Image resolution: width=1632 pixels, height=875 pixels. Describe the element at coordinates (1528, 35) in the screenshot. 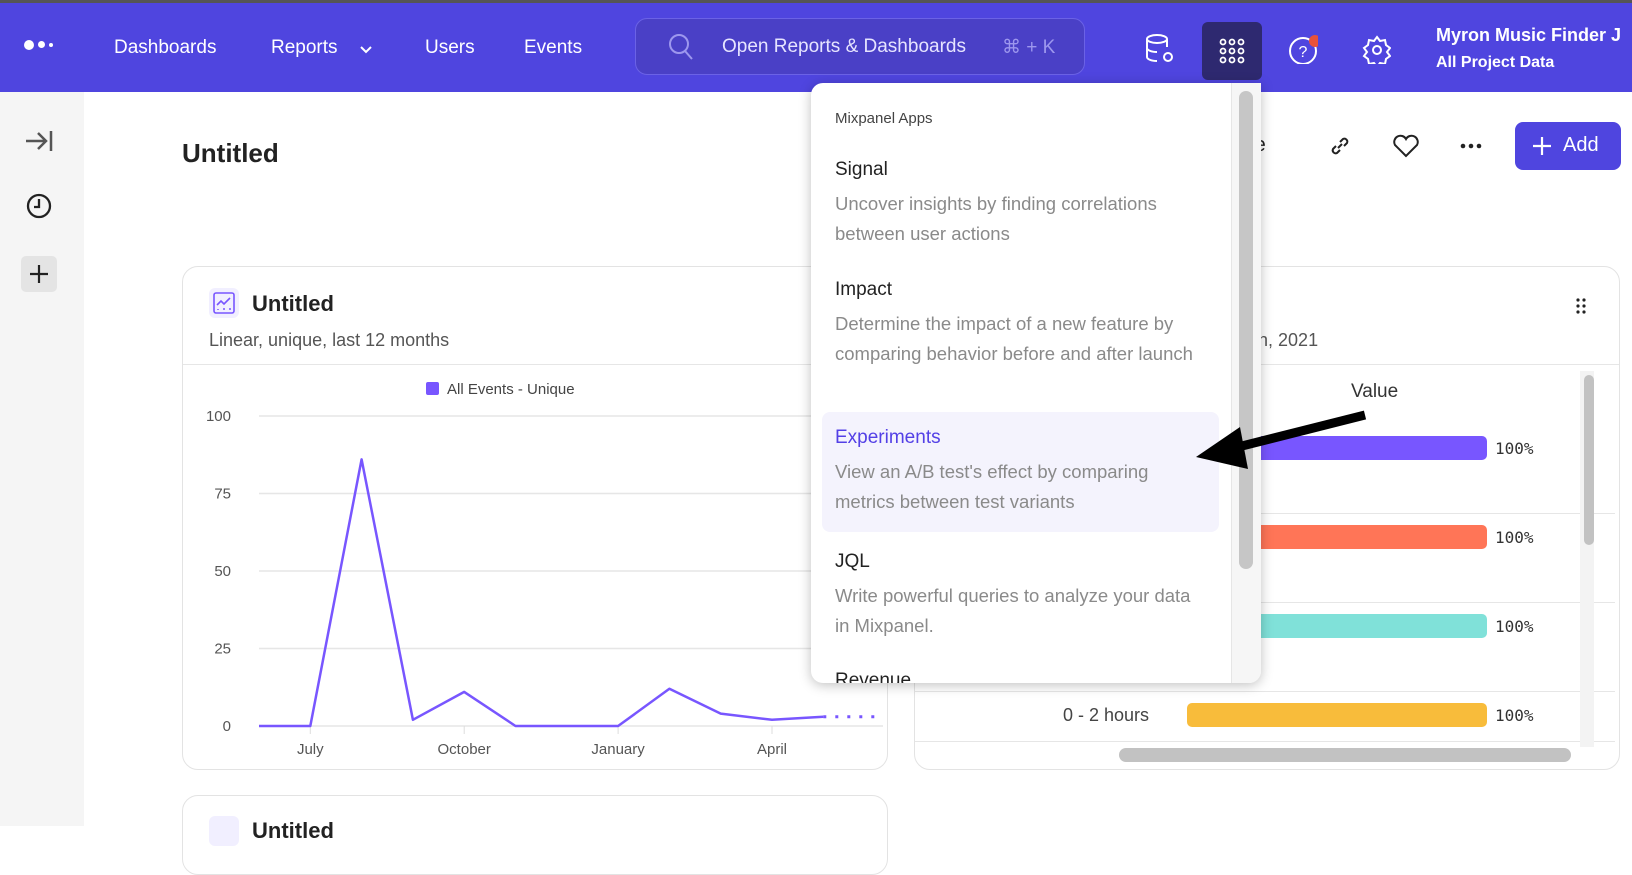

I see `project-name: Myron Music Finder J` at that location.